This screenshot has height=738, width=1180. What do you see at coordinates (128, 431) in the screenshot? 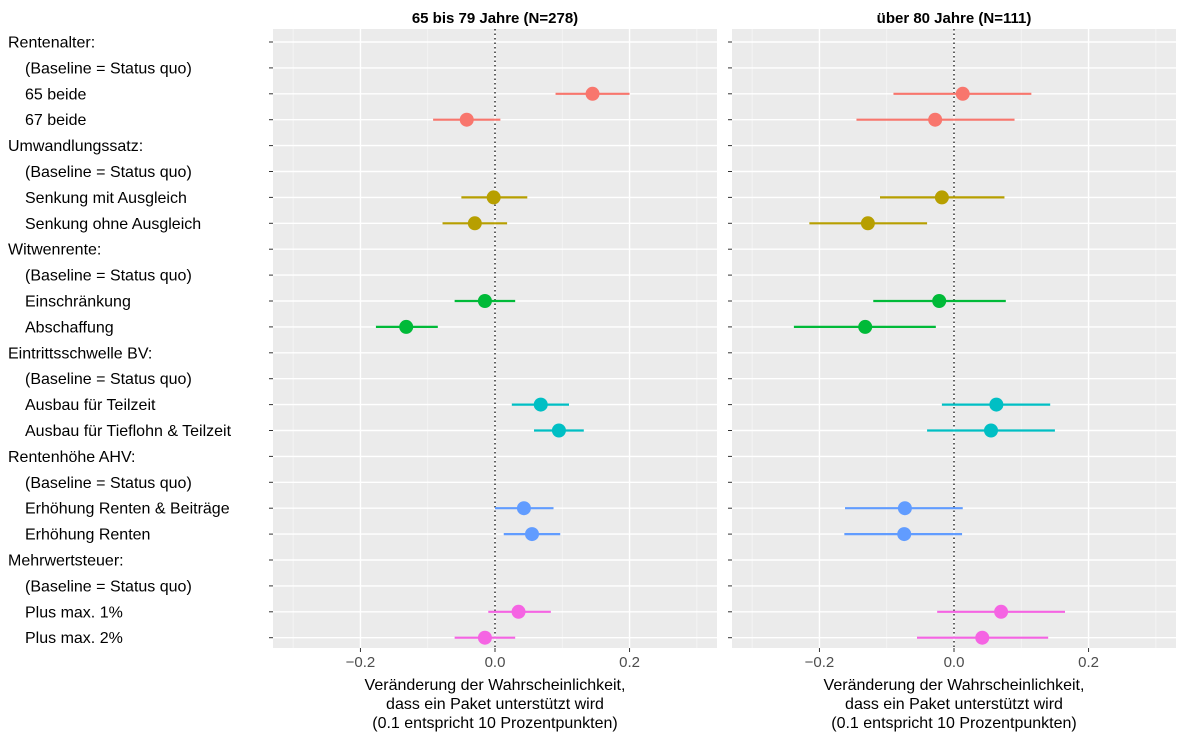
I see `y-axis-label: Ausbau für Tieflohn & Teilzeit` at bounding box center [128, 431].